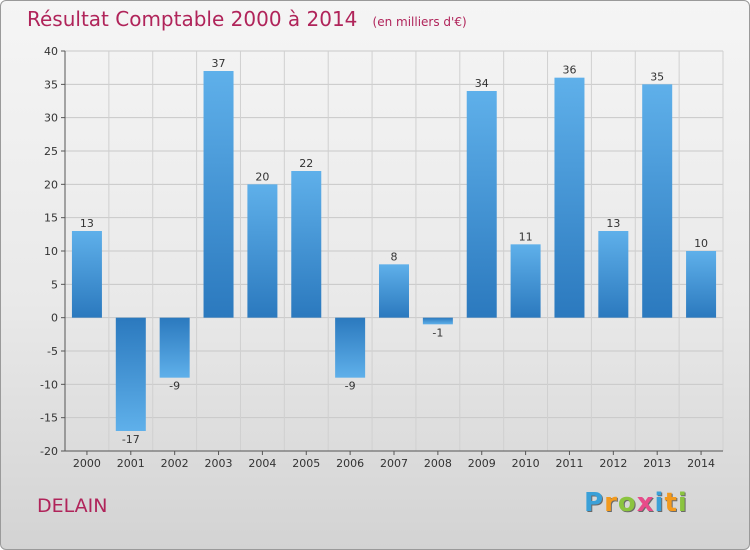  What do you see at coordinates (437, 321) in the screenshot?
I see `bar-2008` at bounding box center [437, 321].